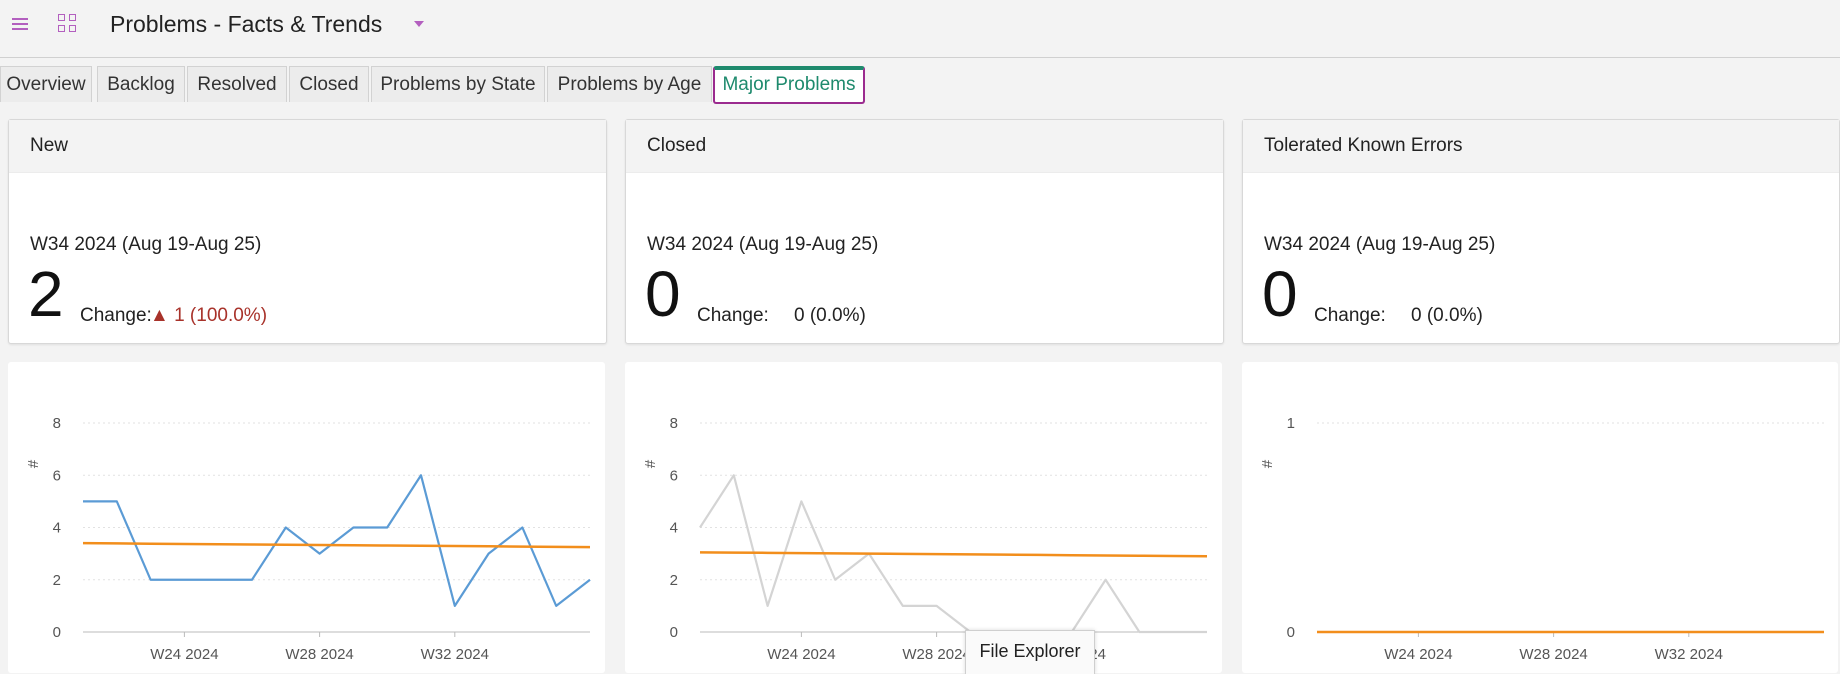  Describe the element at coordinates (307, 146) in the screenshot. I see `kpi-card-title: New` at that location.